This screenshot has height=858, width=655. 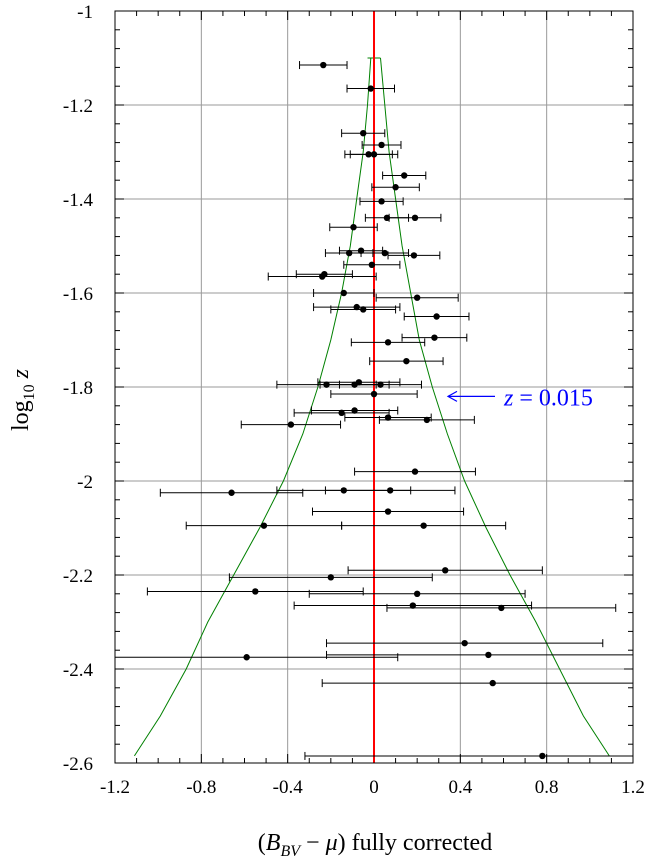 I want to click on z-annotation: z = 0.015, so click(x=519, y=398).